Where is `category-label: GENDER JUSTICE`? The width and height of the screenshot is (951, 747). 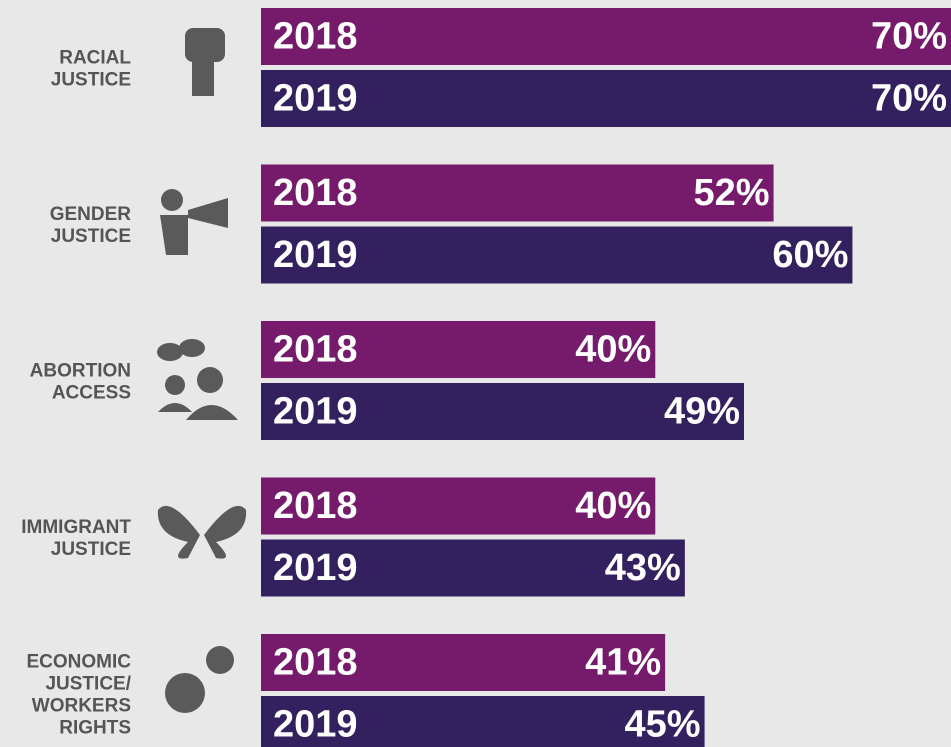 category-label: GENDER JUSTICE is located at coordinates (91, 225).